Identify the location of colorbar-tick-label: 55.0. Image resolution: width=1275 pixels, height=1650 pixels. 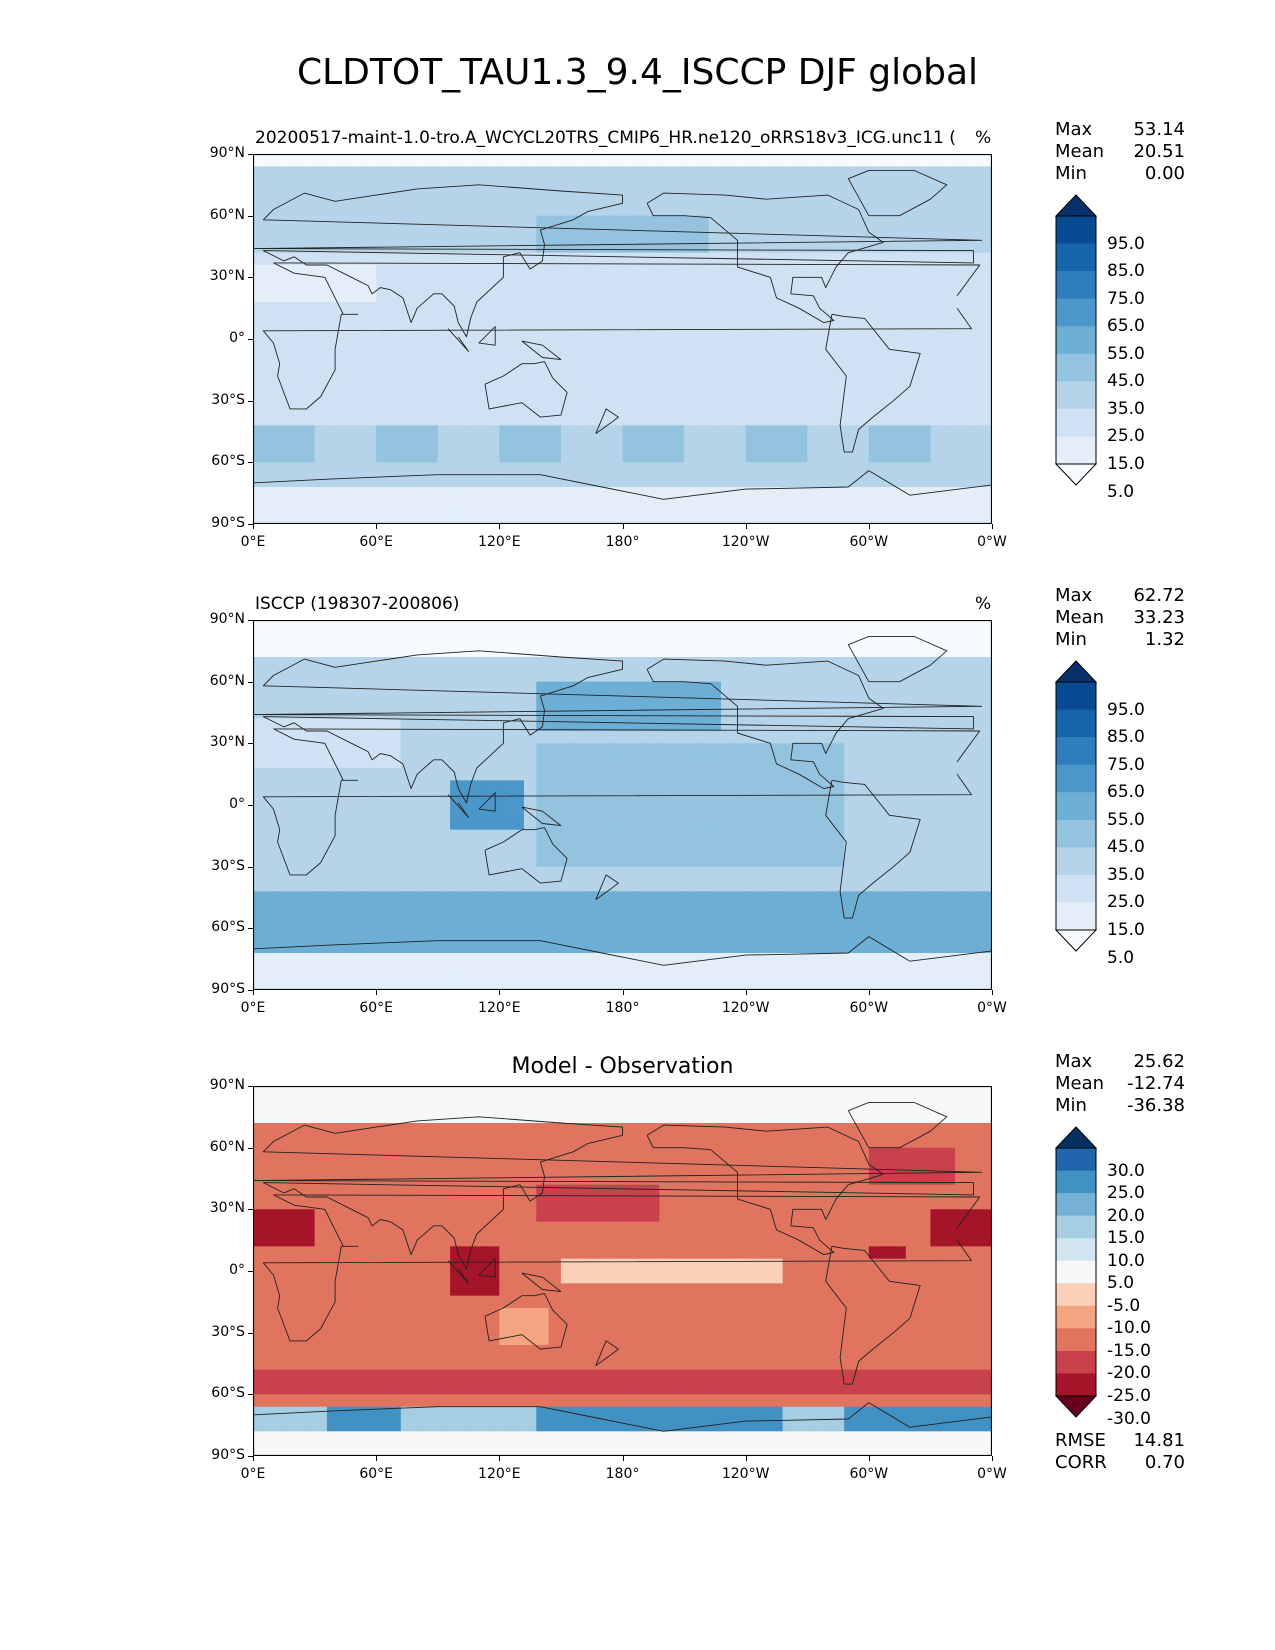
(1126, 353).